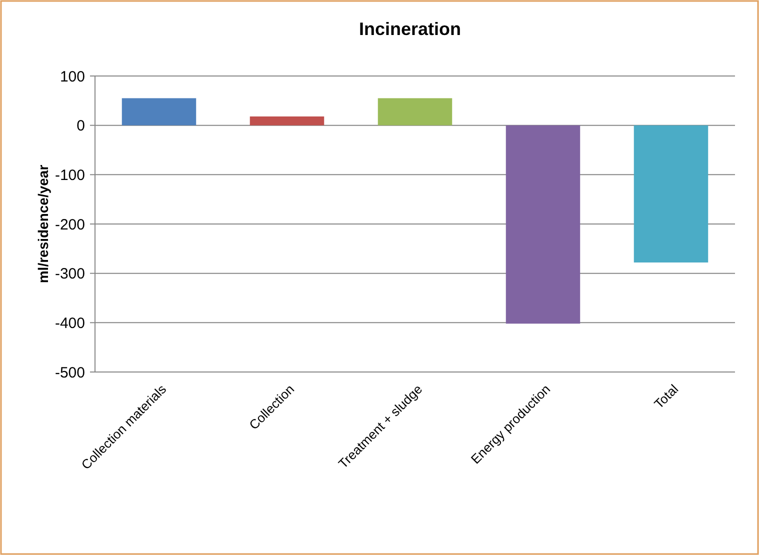 This screenshot has height=555, width=759. What do you see at coordinates (69, 274) in the screenshot?
I see `y-tick-label: -300` at bounding box center [69, 274].